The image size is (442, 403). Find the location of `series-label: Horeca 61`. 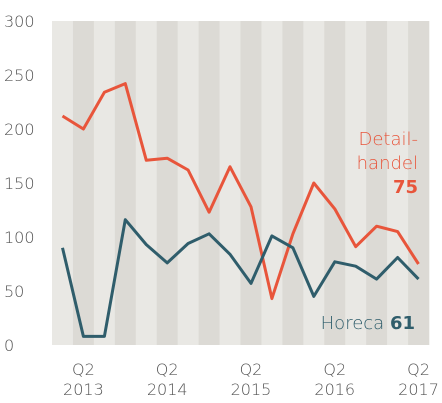

series-label: Horeca 61 is located at coordinates (368, 323).